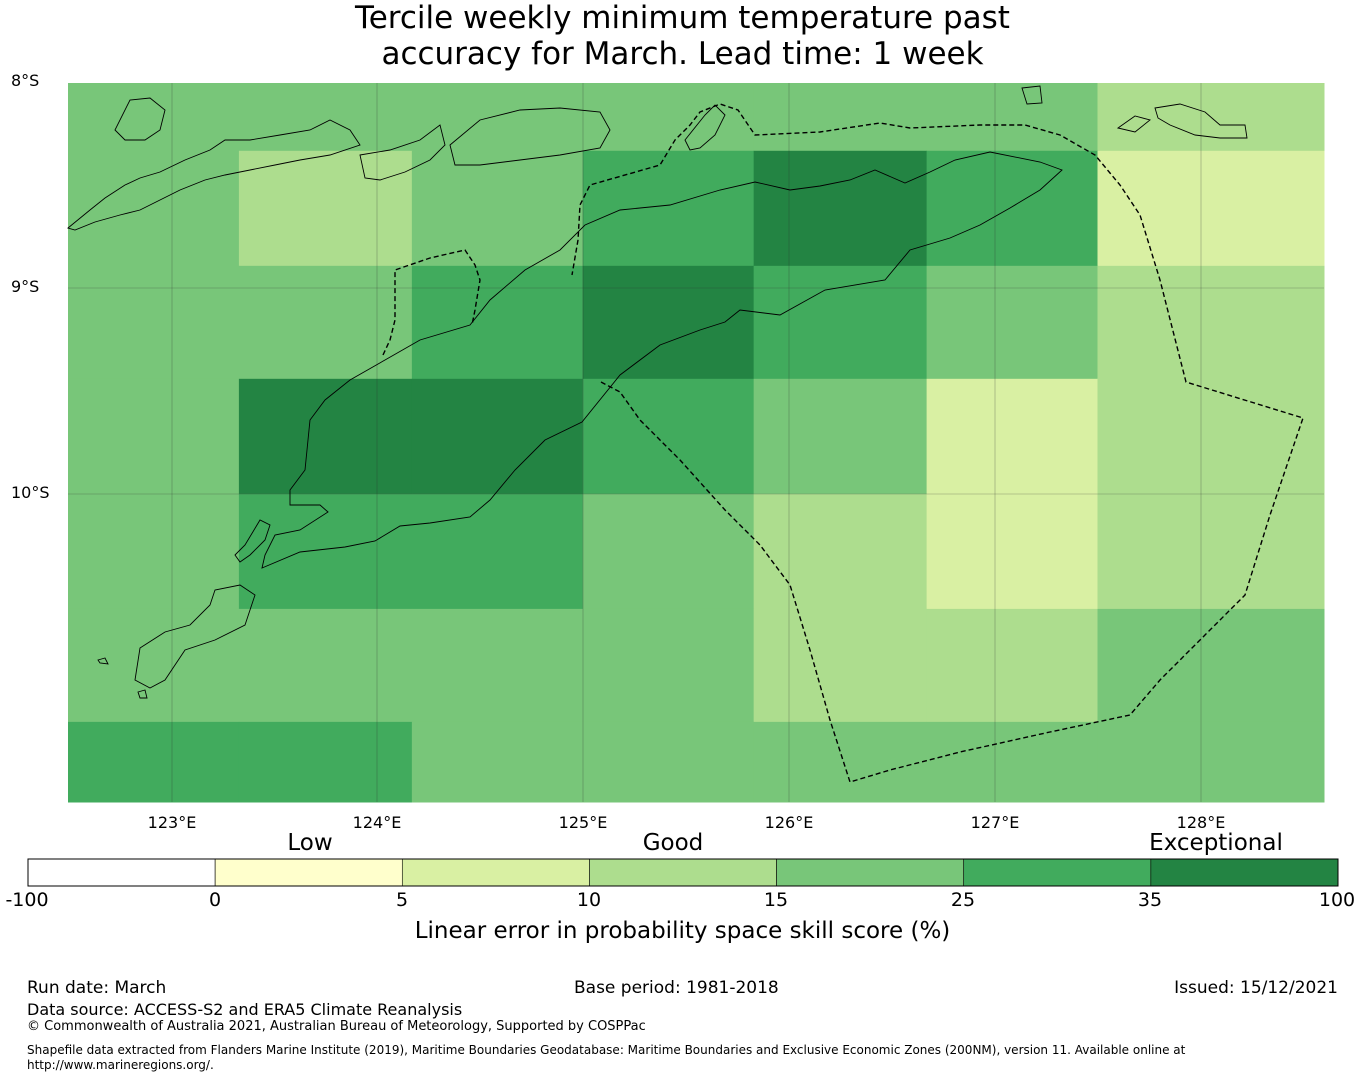  Describe the element at coordinates (963, 900) in the screenshot. I see `colorbar-tick-5: 25` at that location.